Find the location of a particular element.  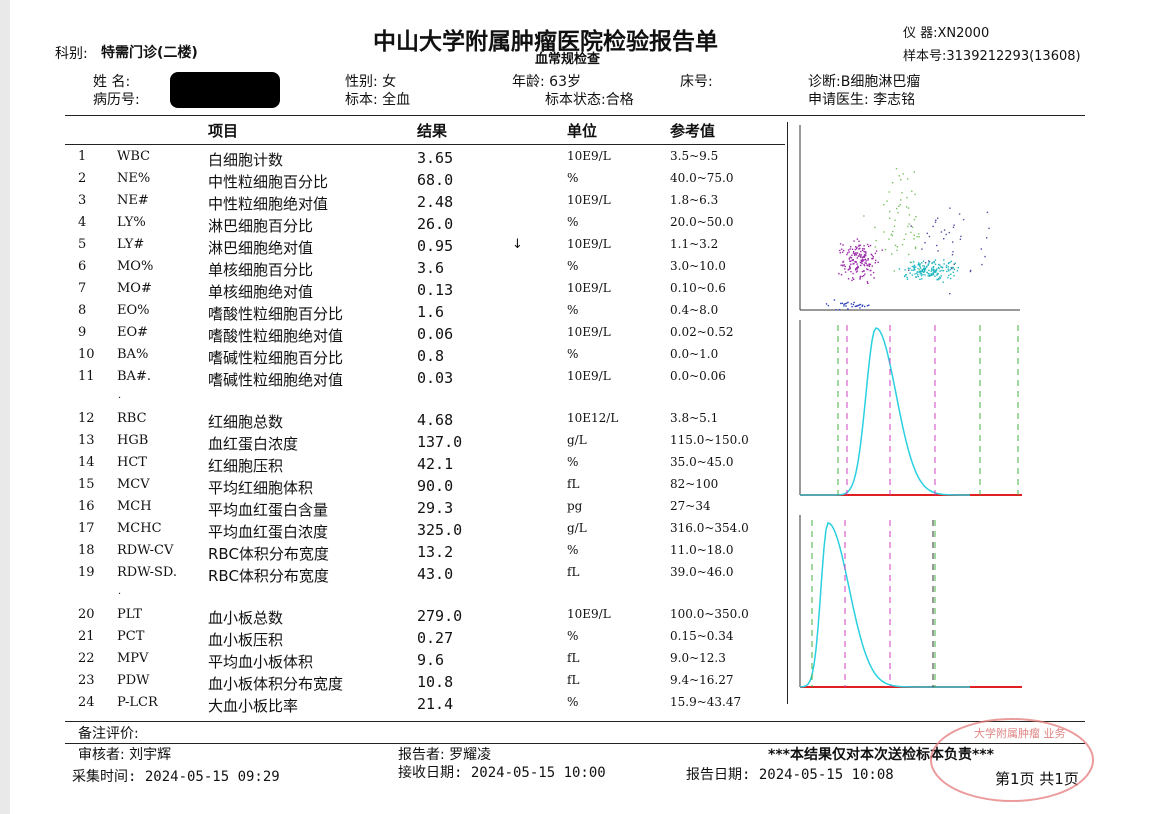

table-row: 12 RBC 红细胞总数 4.68 10E12/L 3.8~5.1 is located at coordinates (395, 420).